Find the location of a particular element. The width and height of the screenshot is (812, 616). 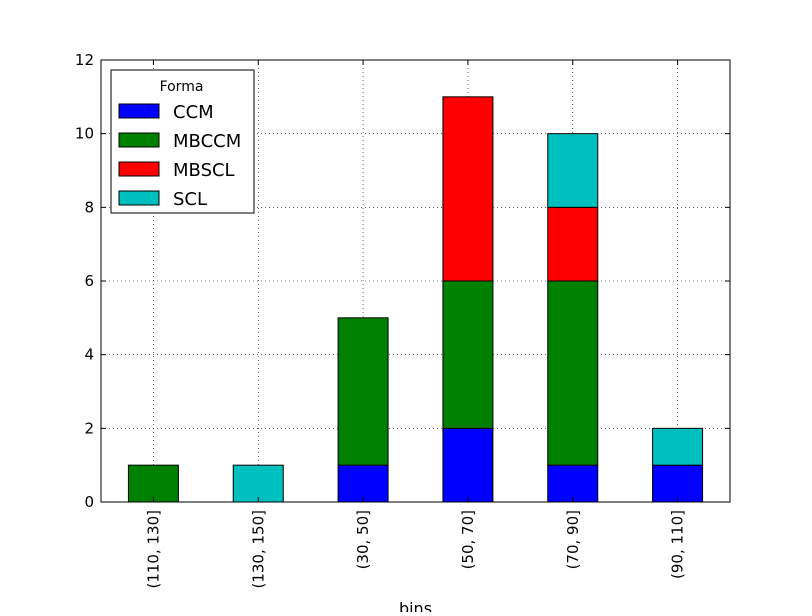

x-tick-label: (70, 90] is located at coordinates (573, 539).